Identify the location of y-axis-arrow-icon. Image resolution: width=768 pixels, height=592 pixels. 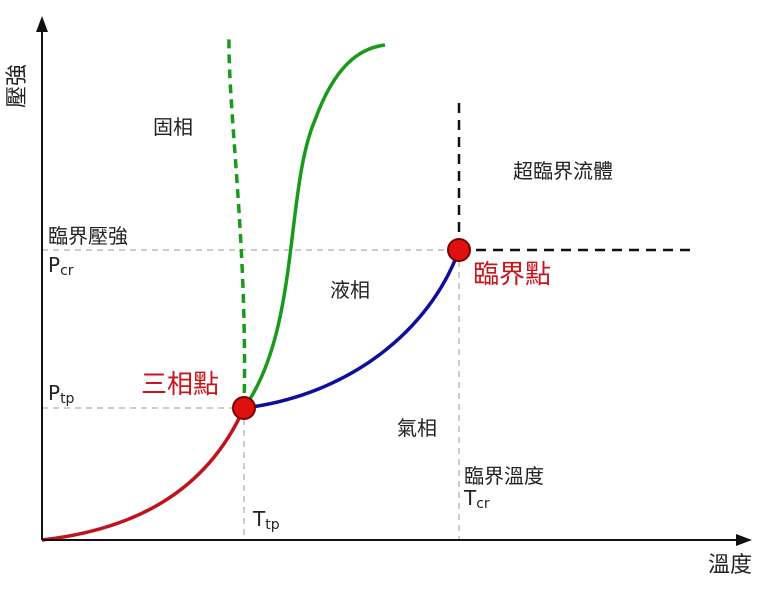
(42, 24).